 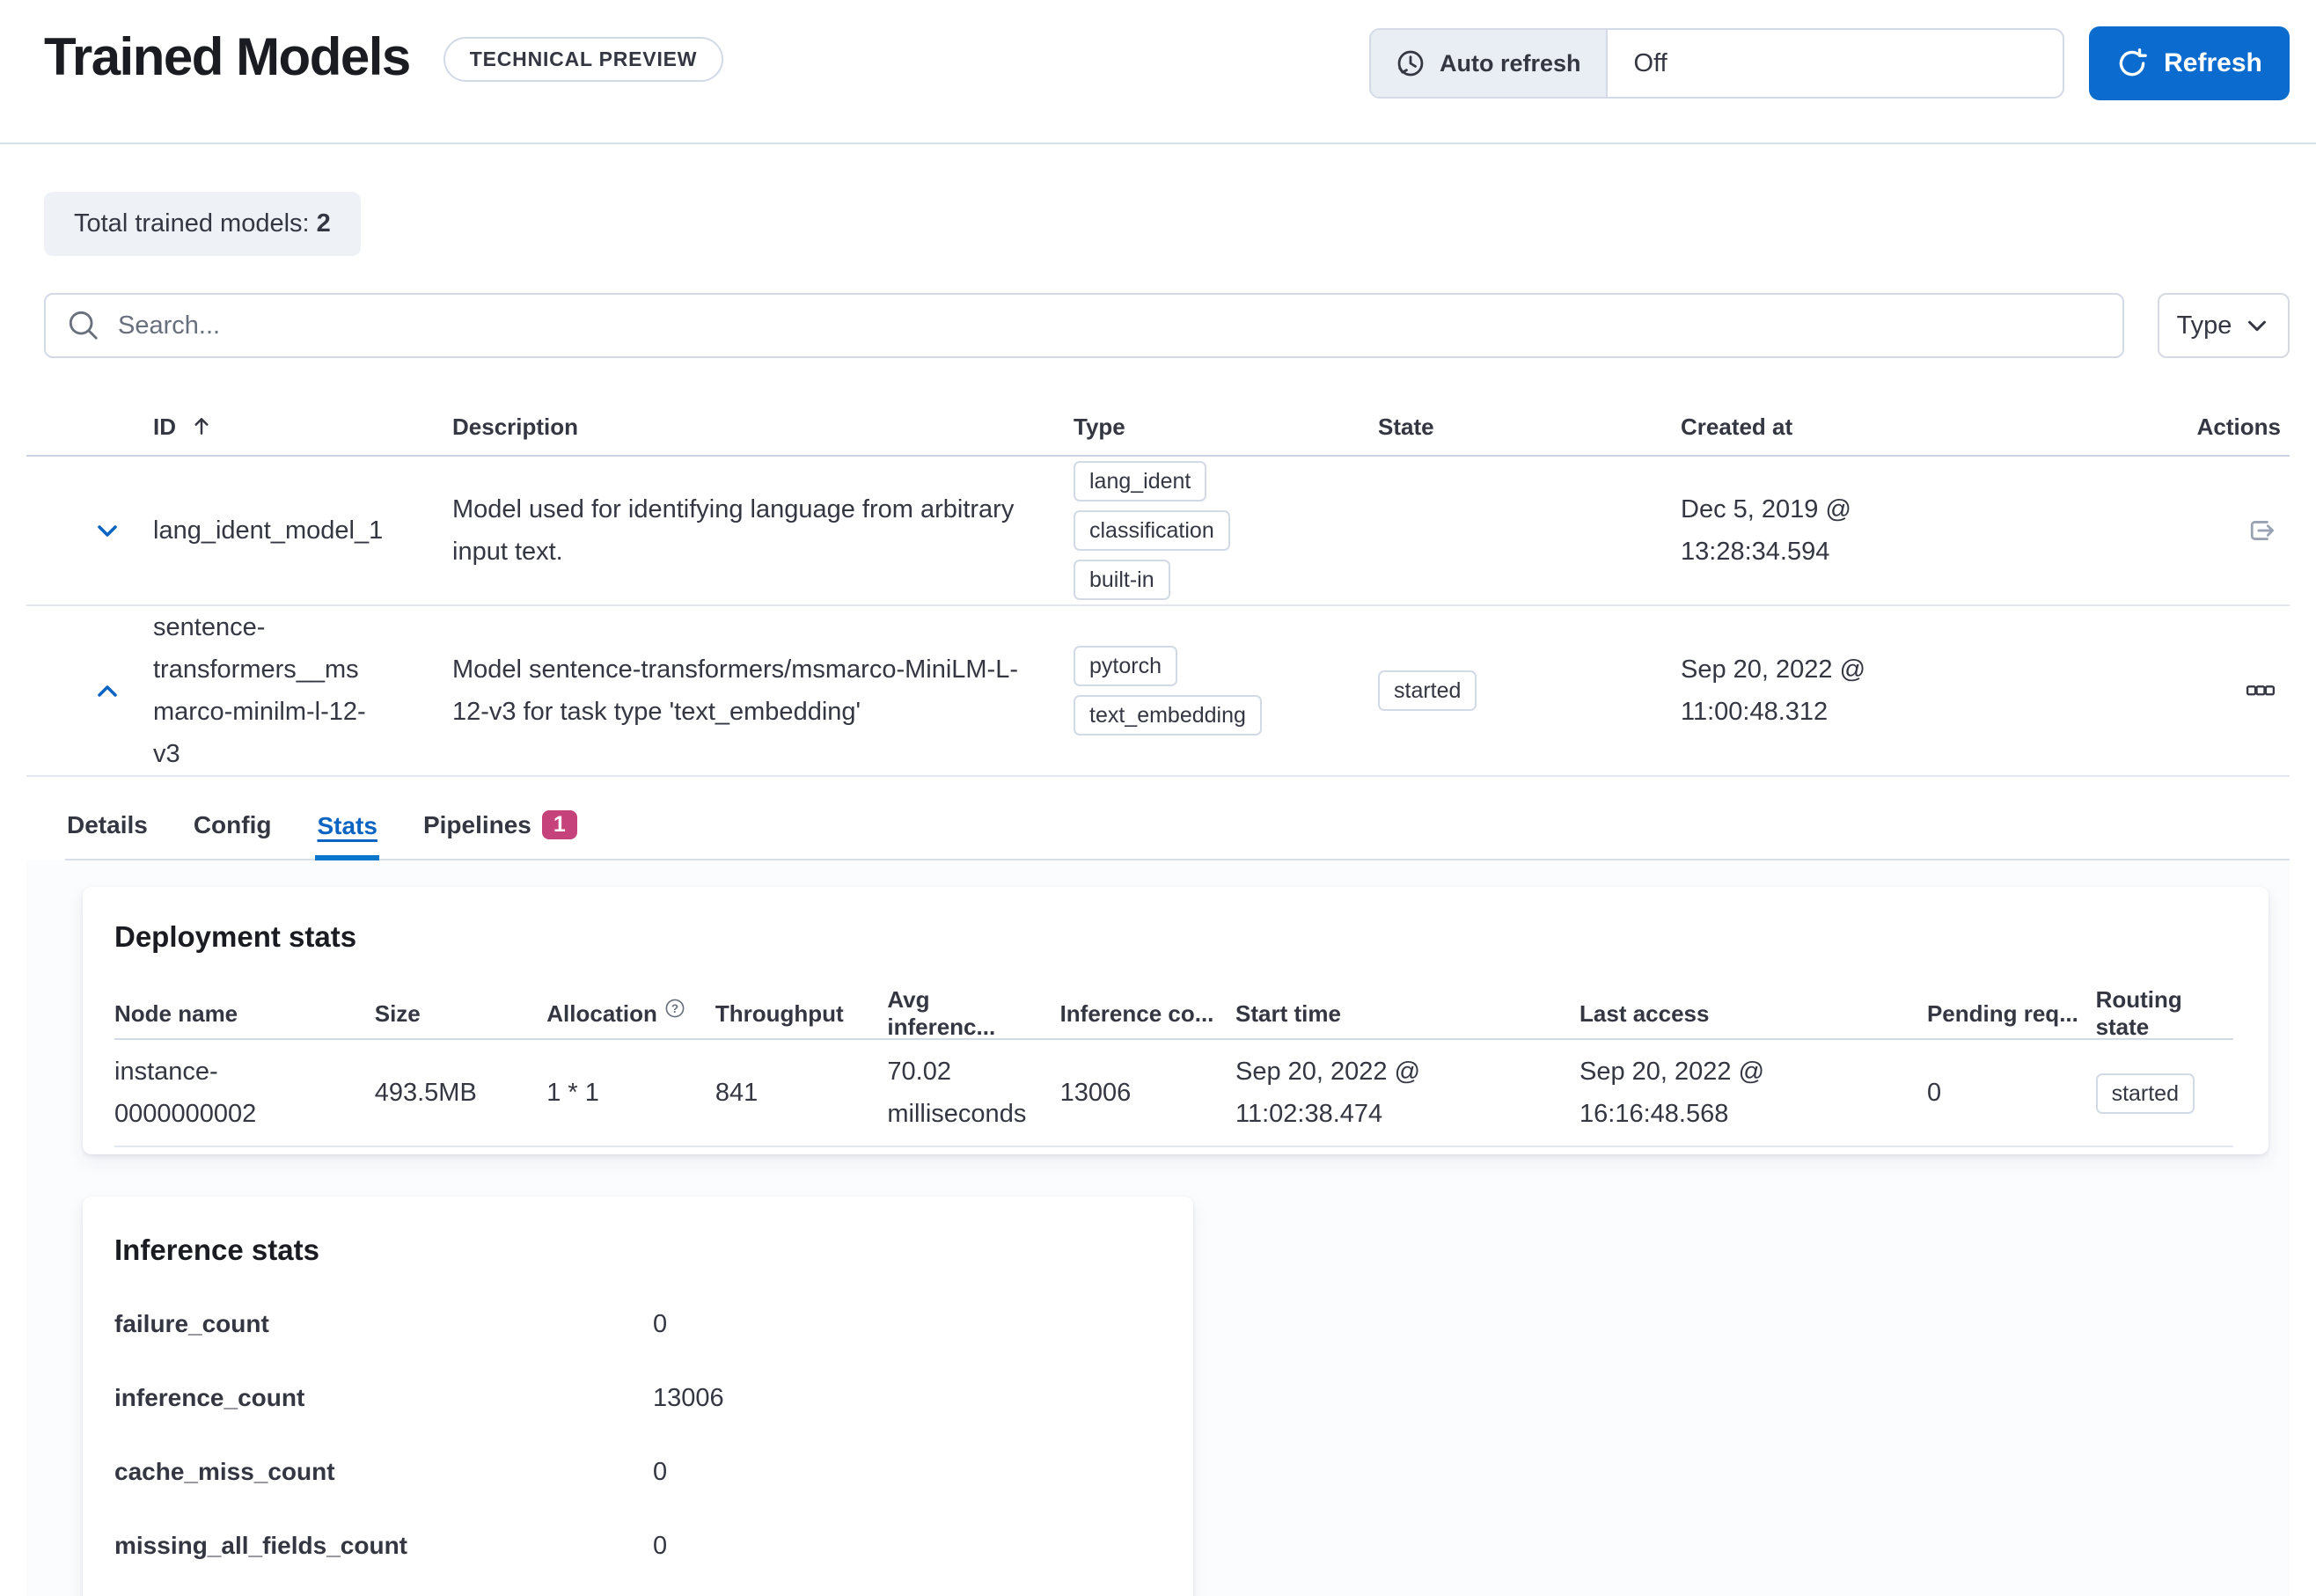 I want to click on start-time-value: Sep 20, 2022 @ 11:02:38.474, so click(x=1328, y=1093).